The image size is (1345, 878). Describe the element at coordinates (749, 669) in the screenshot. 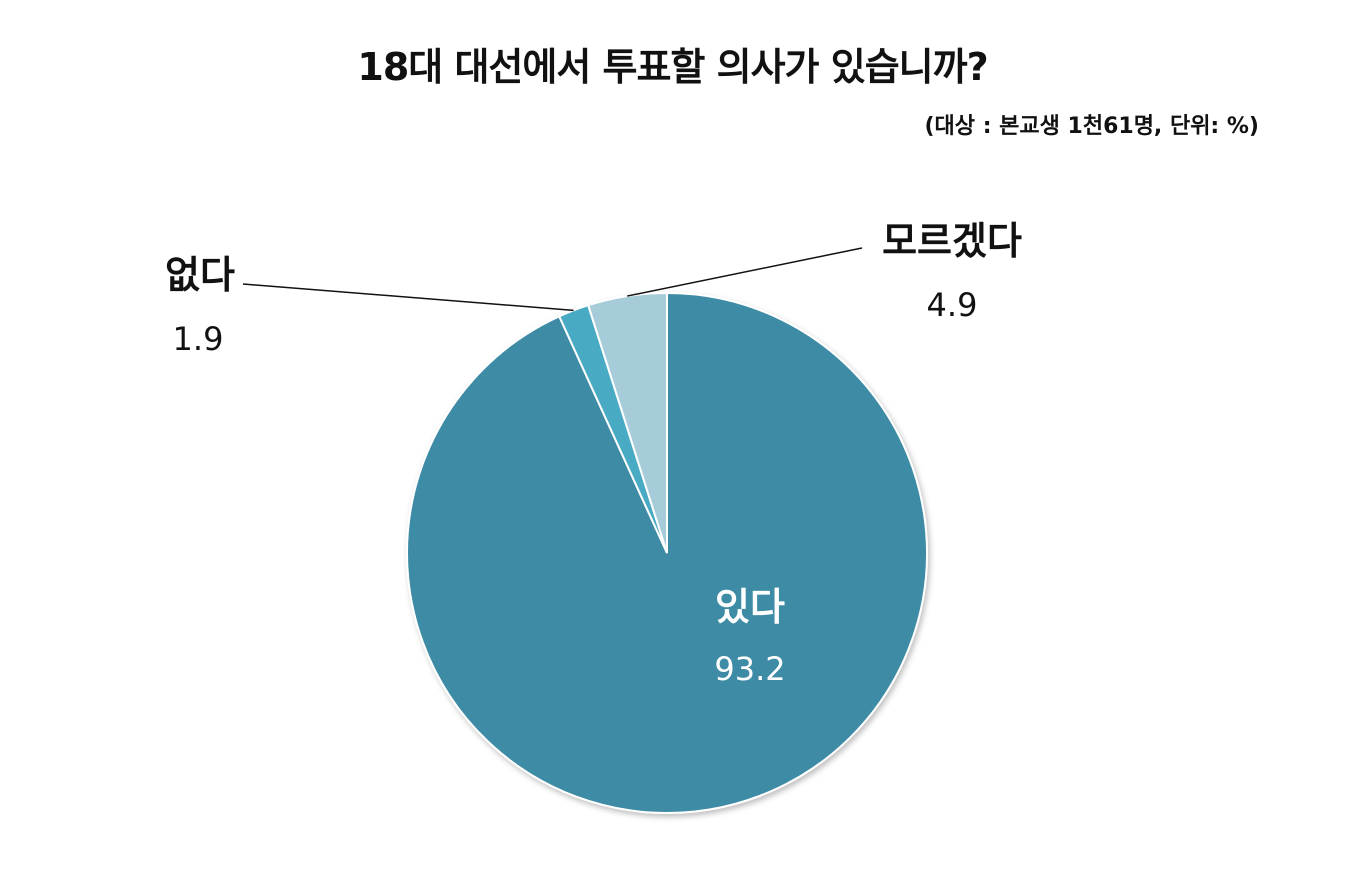

I see `slice-value-label: 93.2` at that location.